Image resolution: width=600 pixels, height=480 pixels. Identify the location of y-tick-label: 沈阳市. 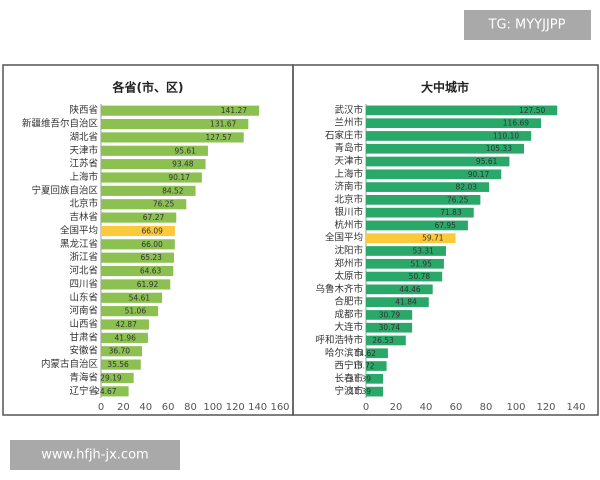
(348, 251).